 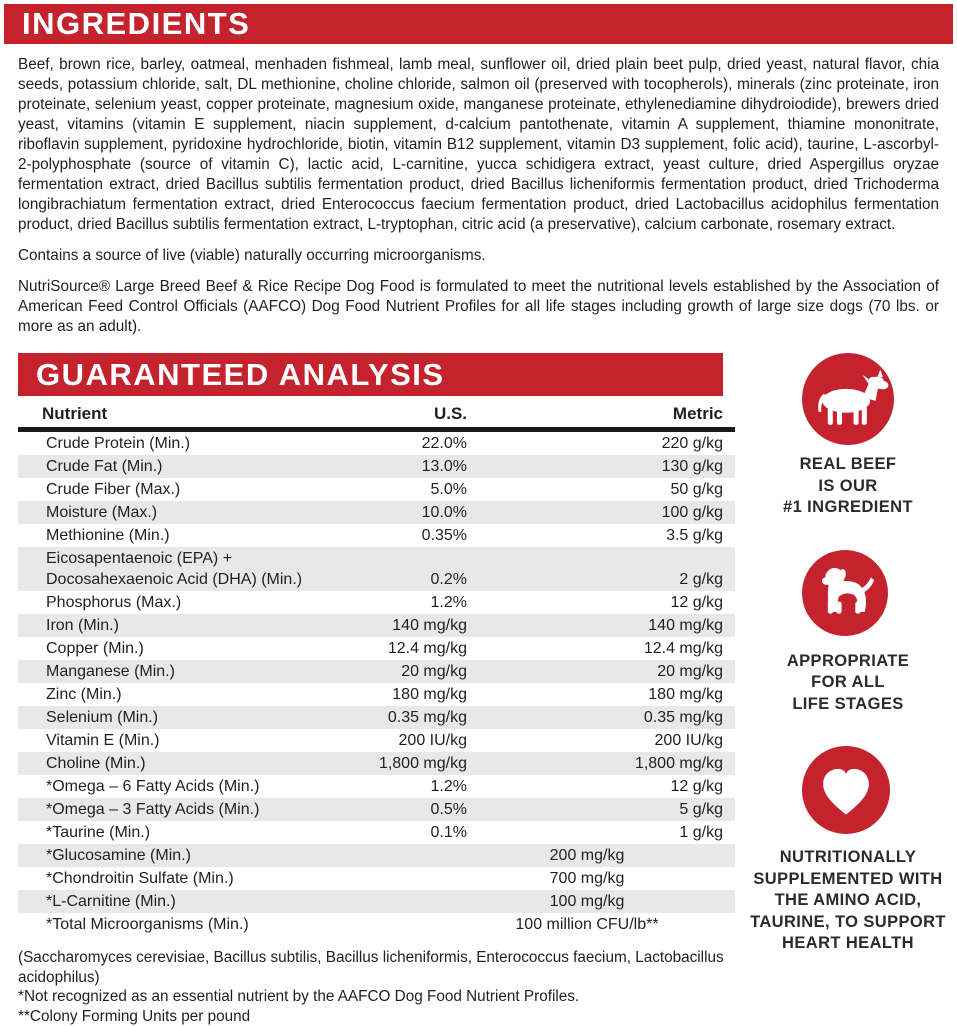 What do you see at coordinates (848, 465) in the screenshot?
I see `badge-text-line: REAL BEEF` at bounding box center [848, 465].